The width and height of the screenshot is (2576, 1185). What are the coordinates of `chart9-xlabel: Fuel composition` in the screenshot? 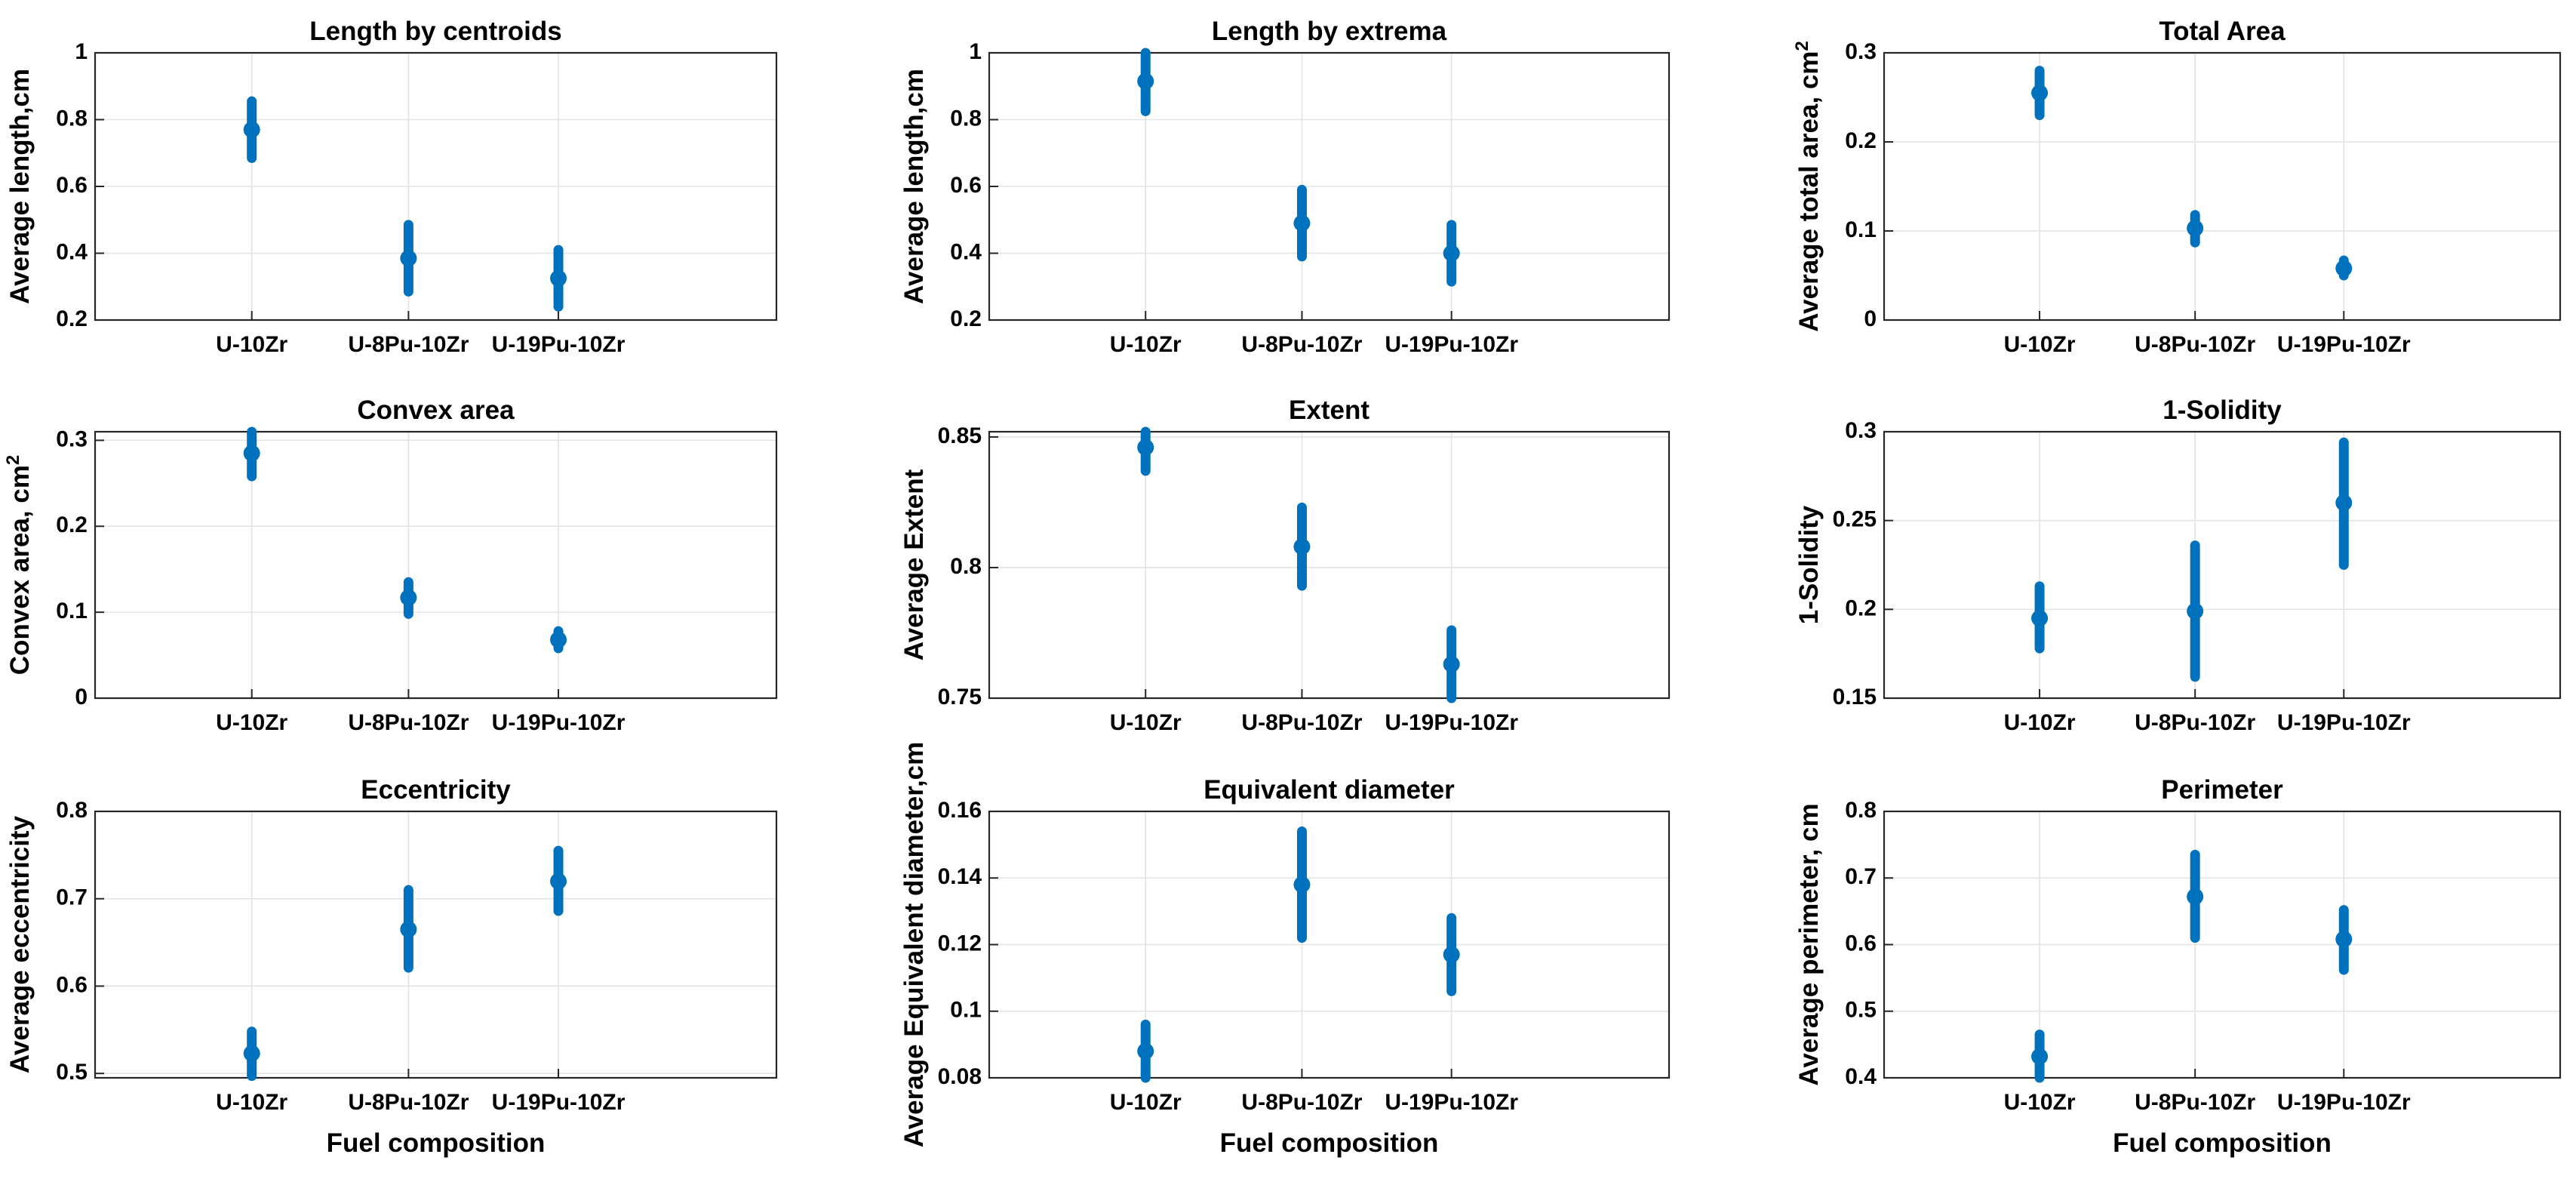 It's located at (2222, 1143).